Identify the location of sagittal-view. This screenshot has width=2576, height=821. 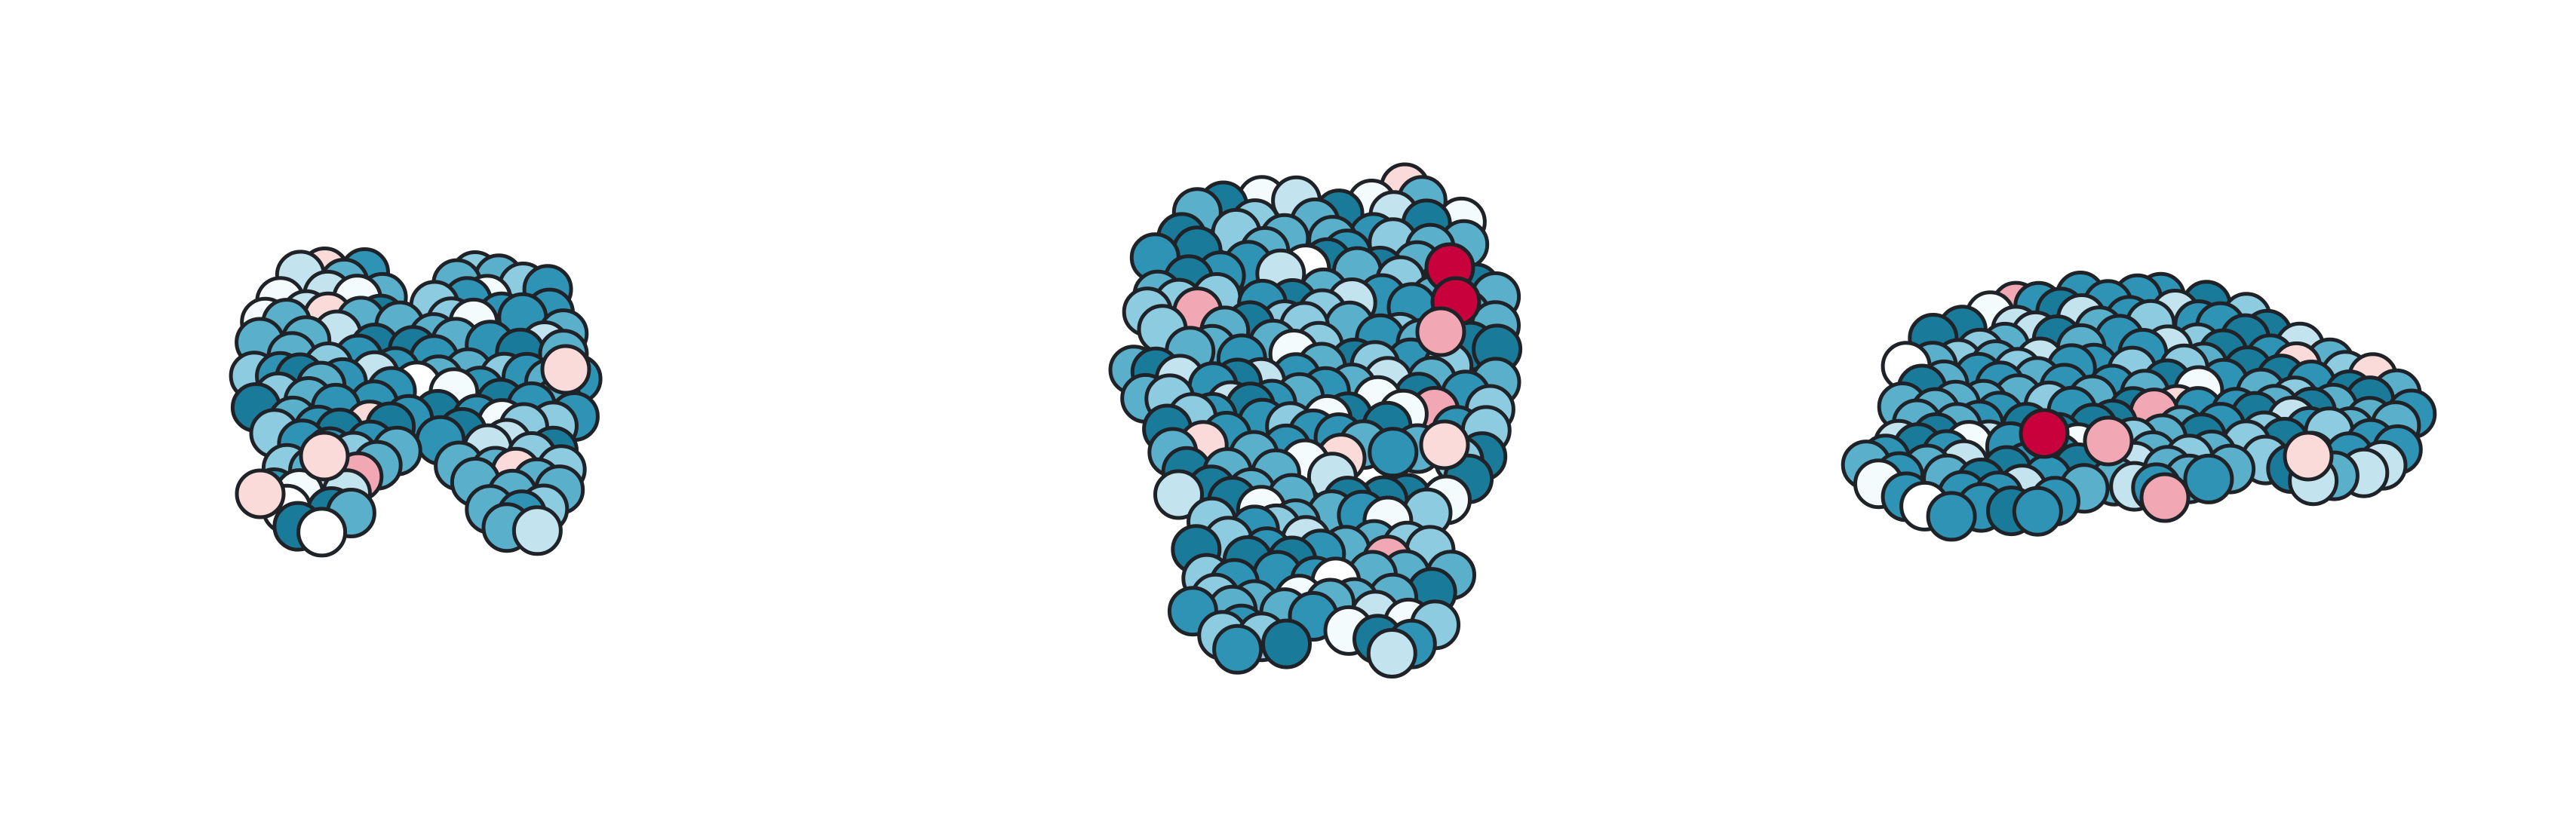
(2139, 406).